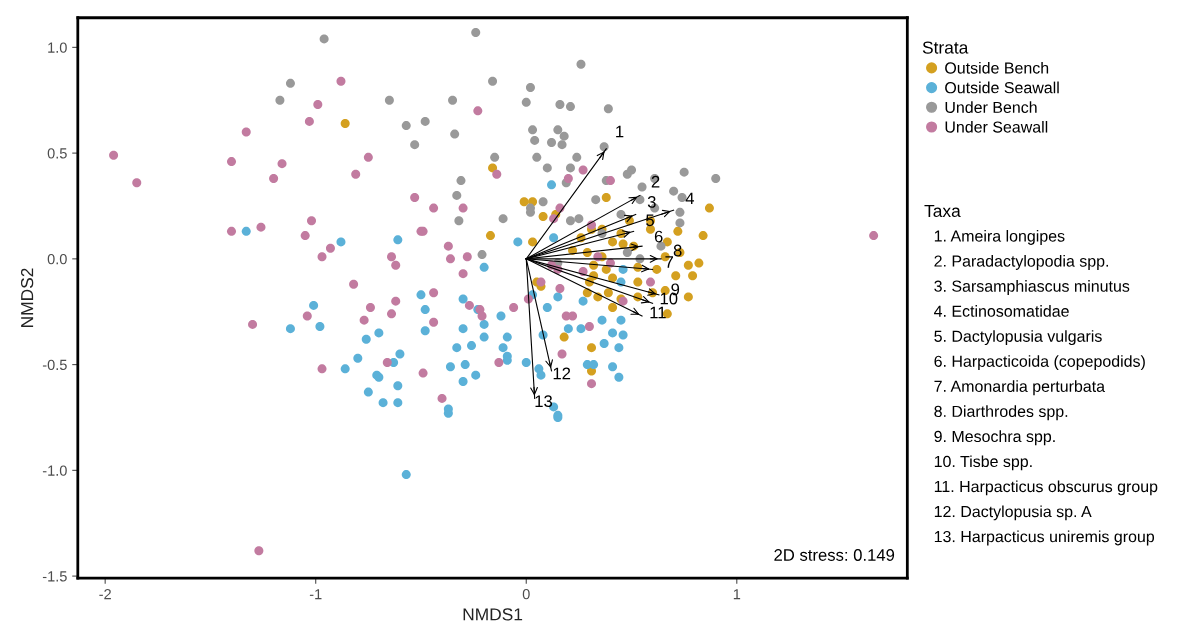 The height and width of the screenshot is (634, 1197). Describe the element at coordinates (651, 202) in the screenshot. I see `legend-label: 3` at that location.